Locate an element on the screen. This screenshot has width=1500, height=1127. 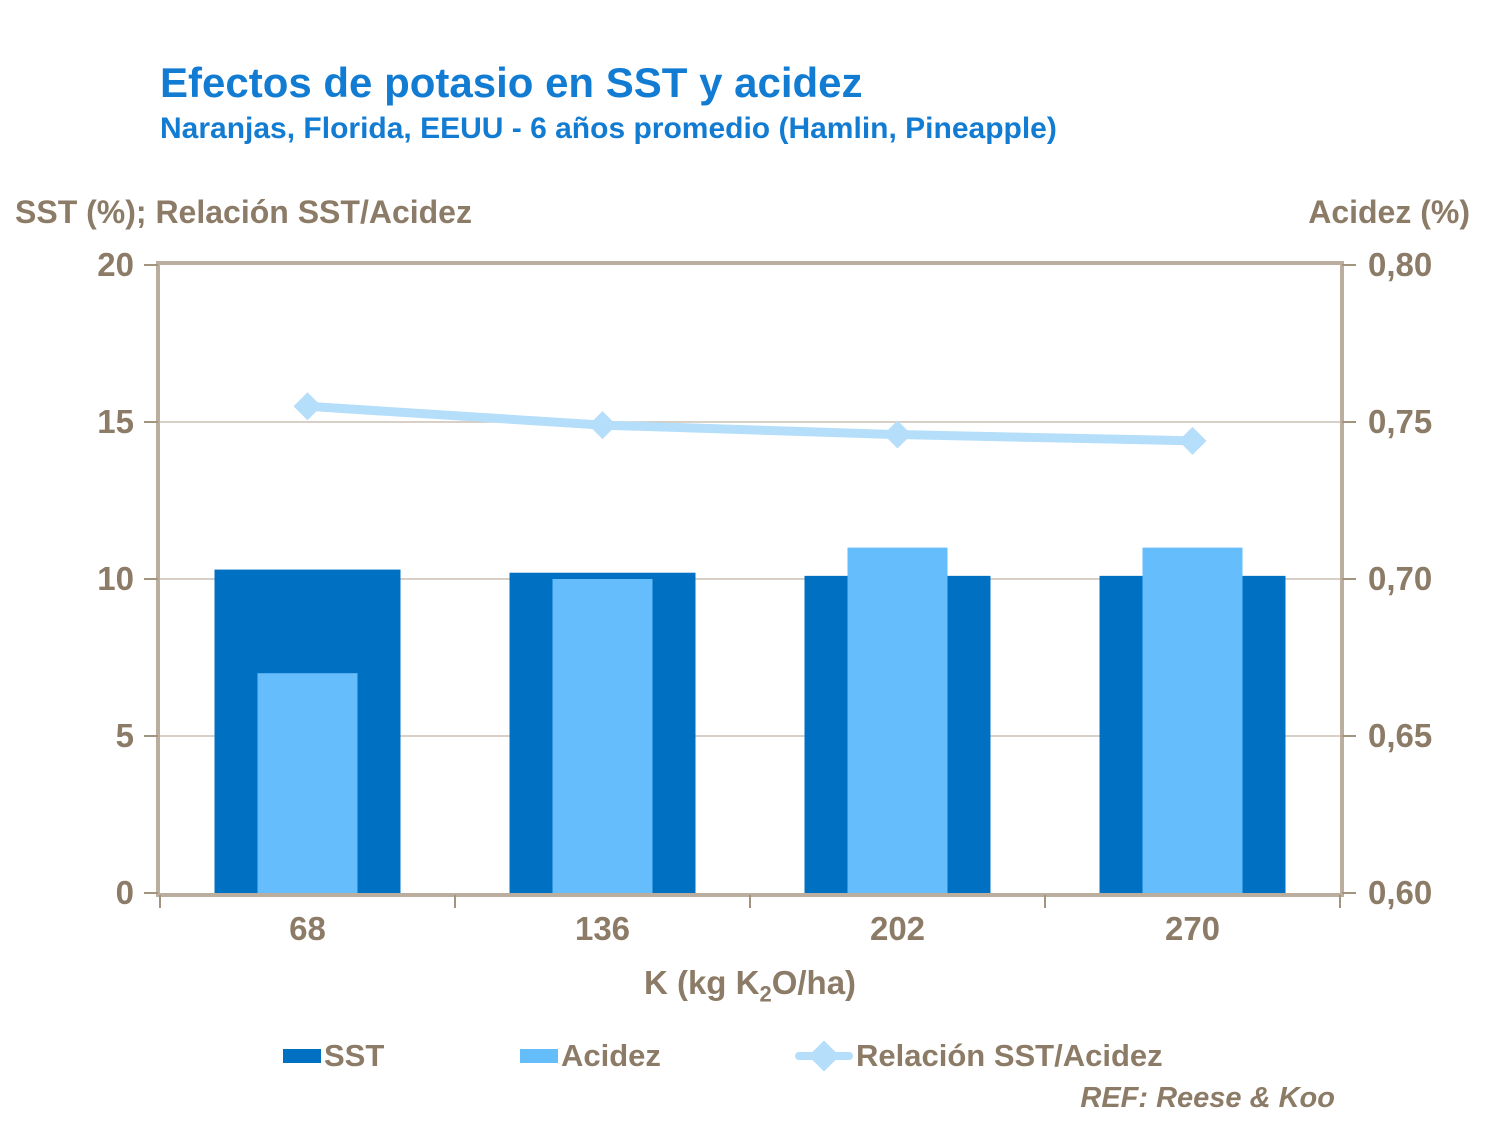
left-tick-label: 10 is located at coordinates (115, 578).